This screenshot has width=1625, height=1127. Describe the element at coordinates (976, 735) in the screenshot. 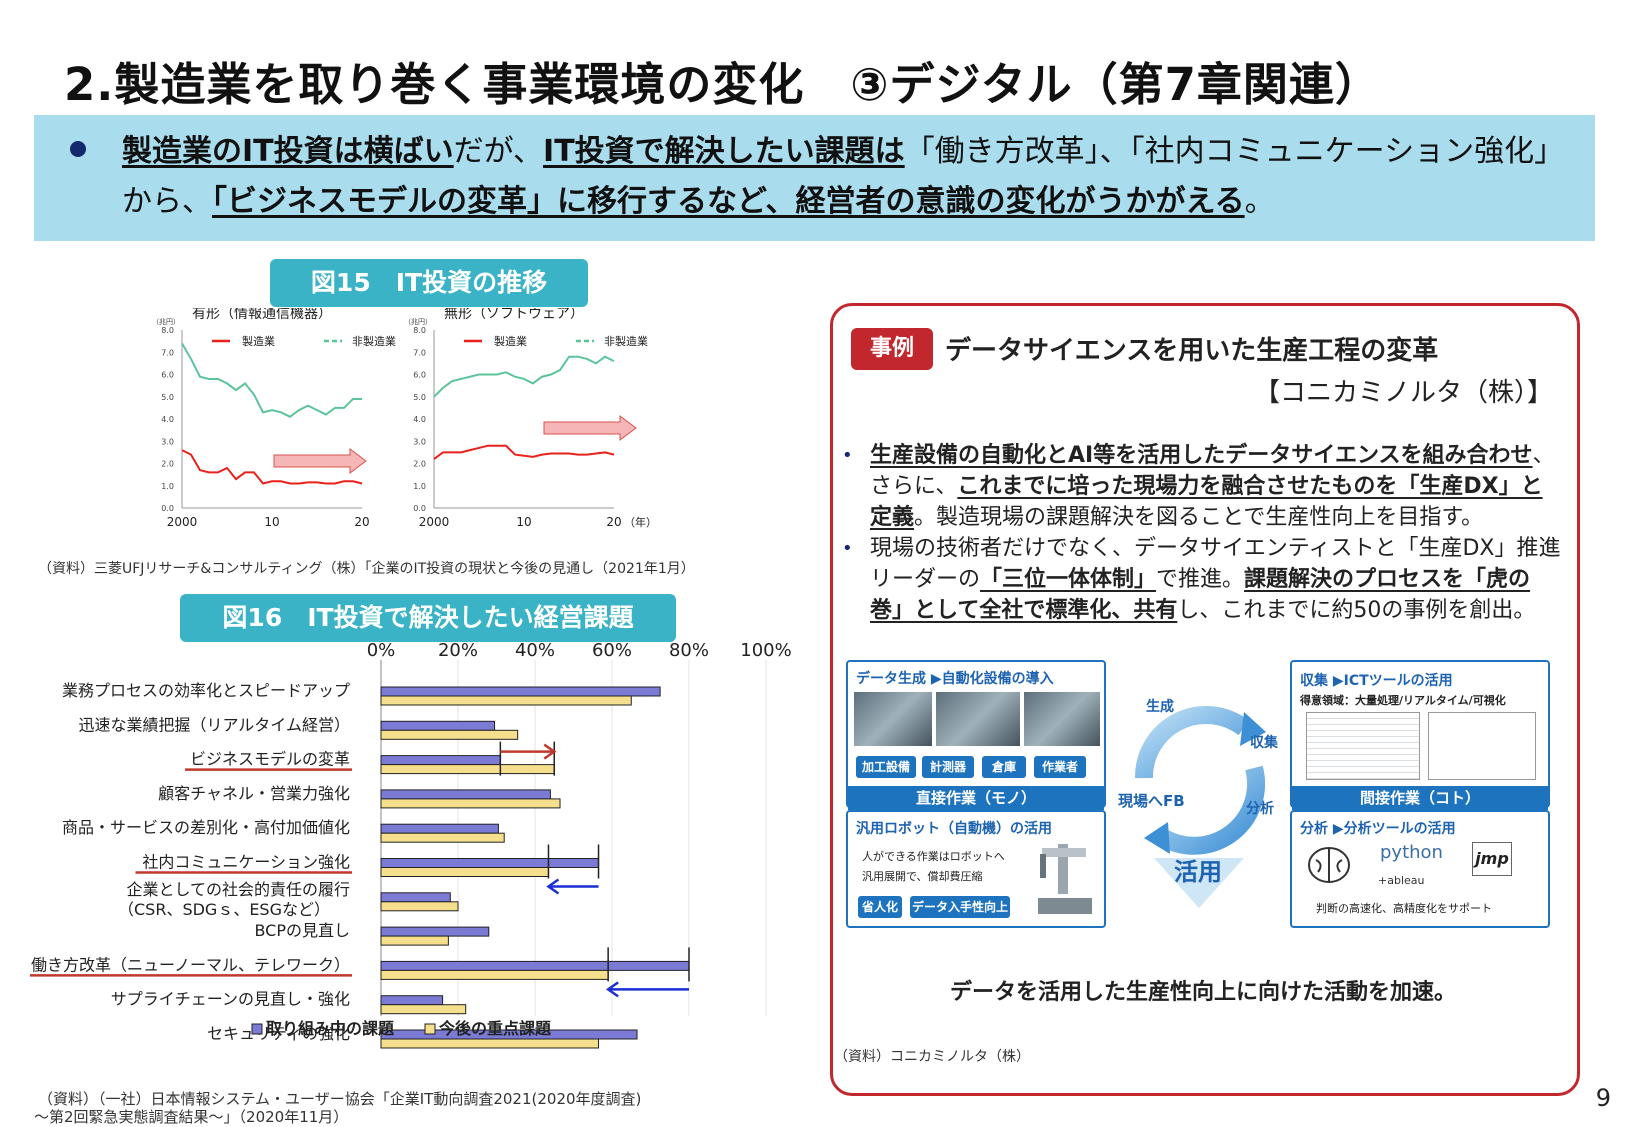

I see `data-generation-panel: データ生成 ▶自動化設備の導入 加工設備 計測器 倉庫 作業者 直接作業（モノ）` at that location.